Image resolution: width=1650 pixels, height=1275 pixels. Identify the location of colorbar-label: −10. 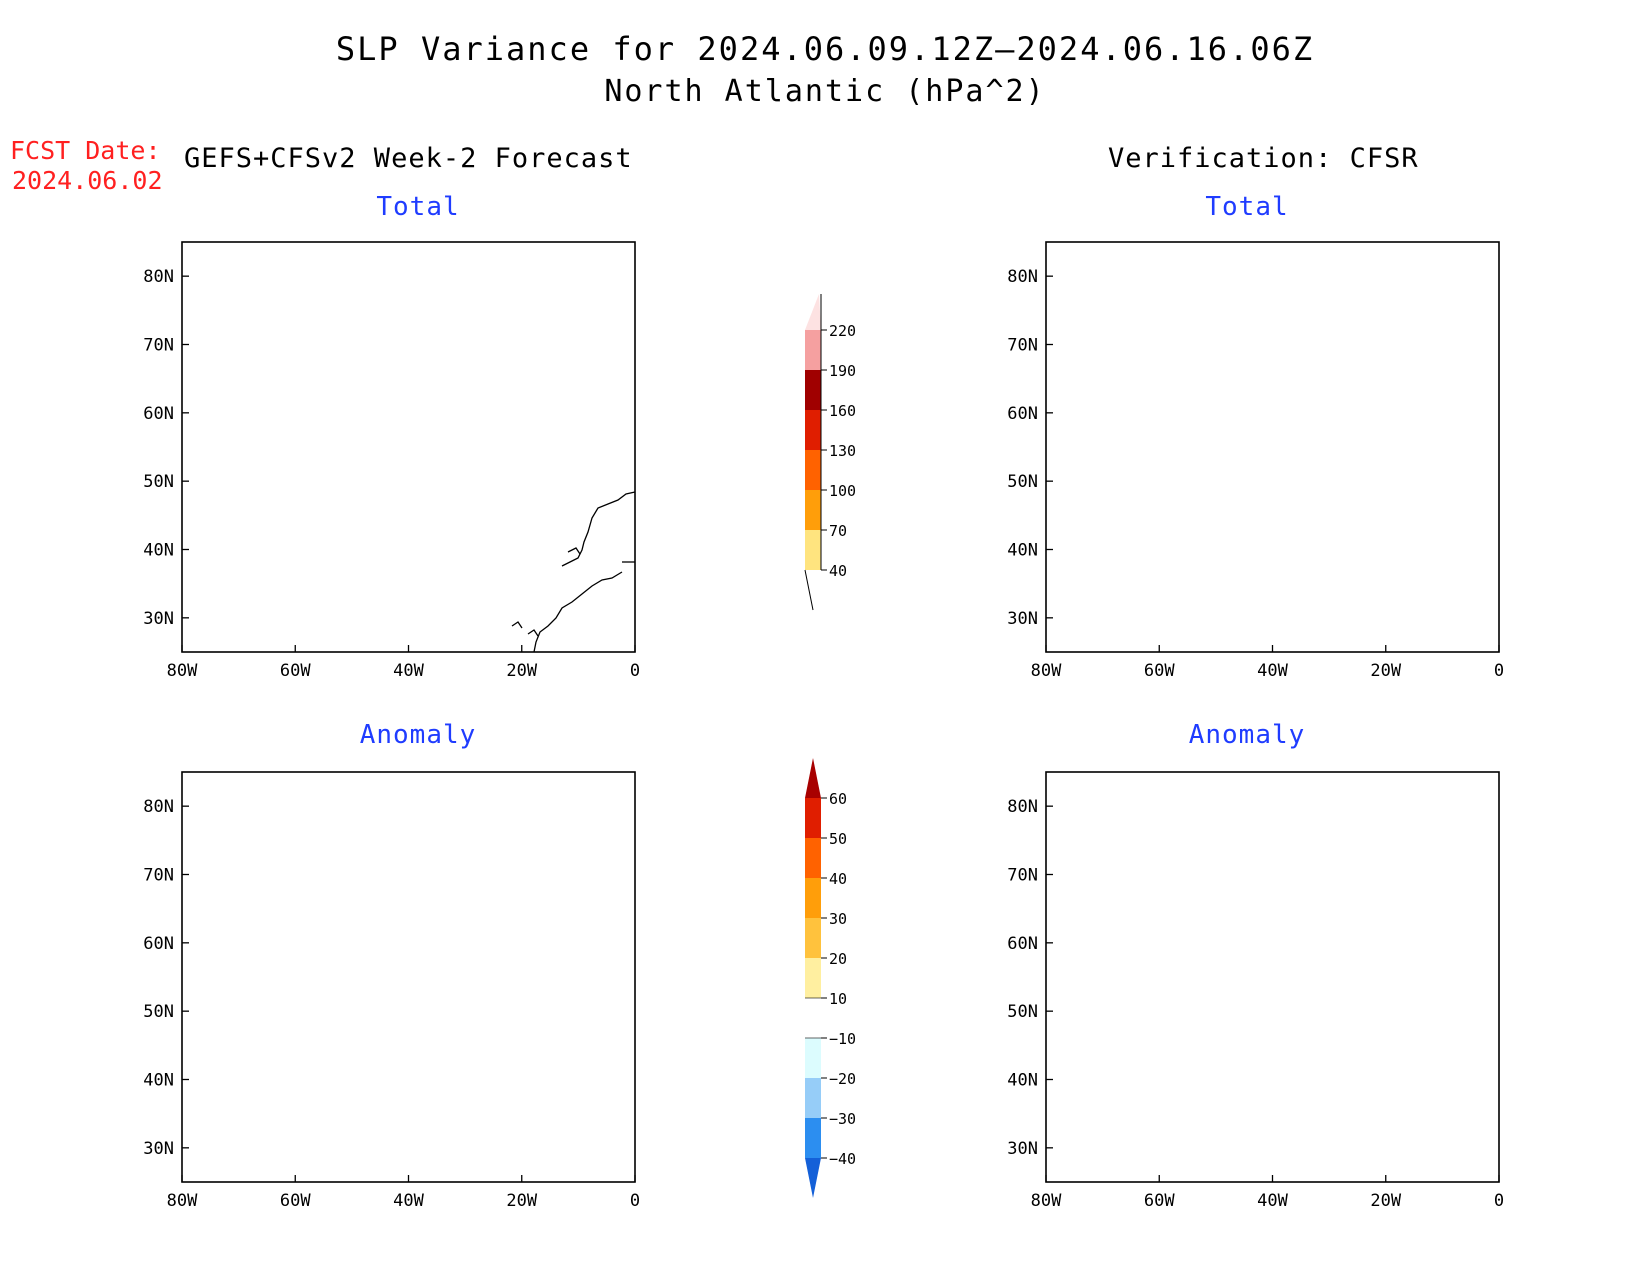
(842, 1039).